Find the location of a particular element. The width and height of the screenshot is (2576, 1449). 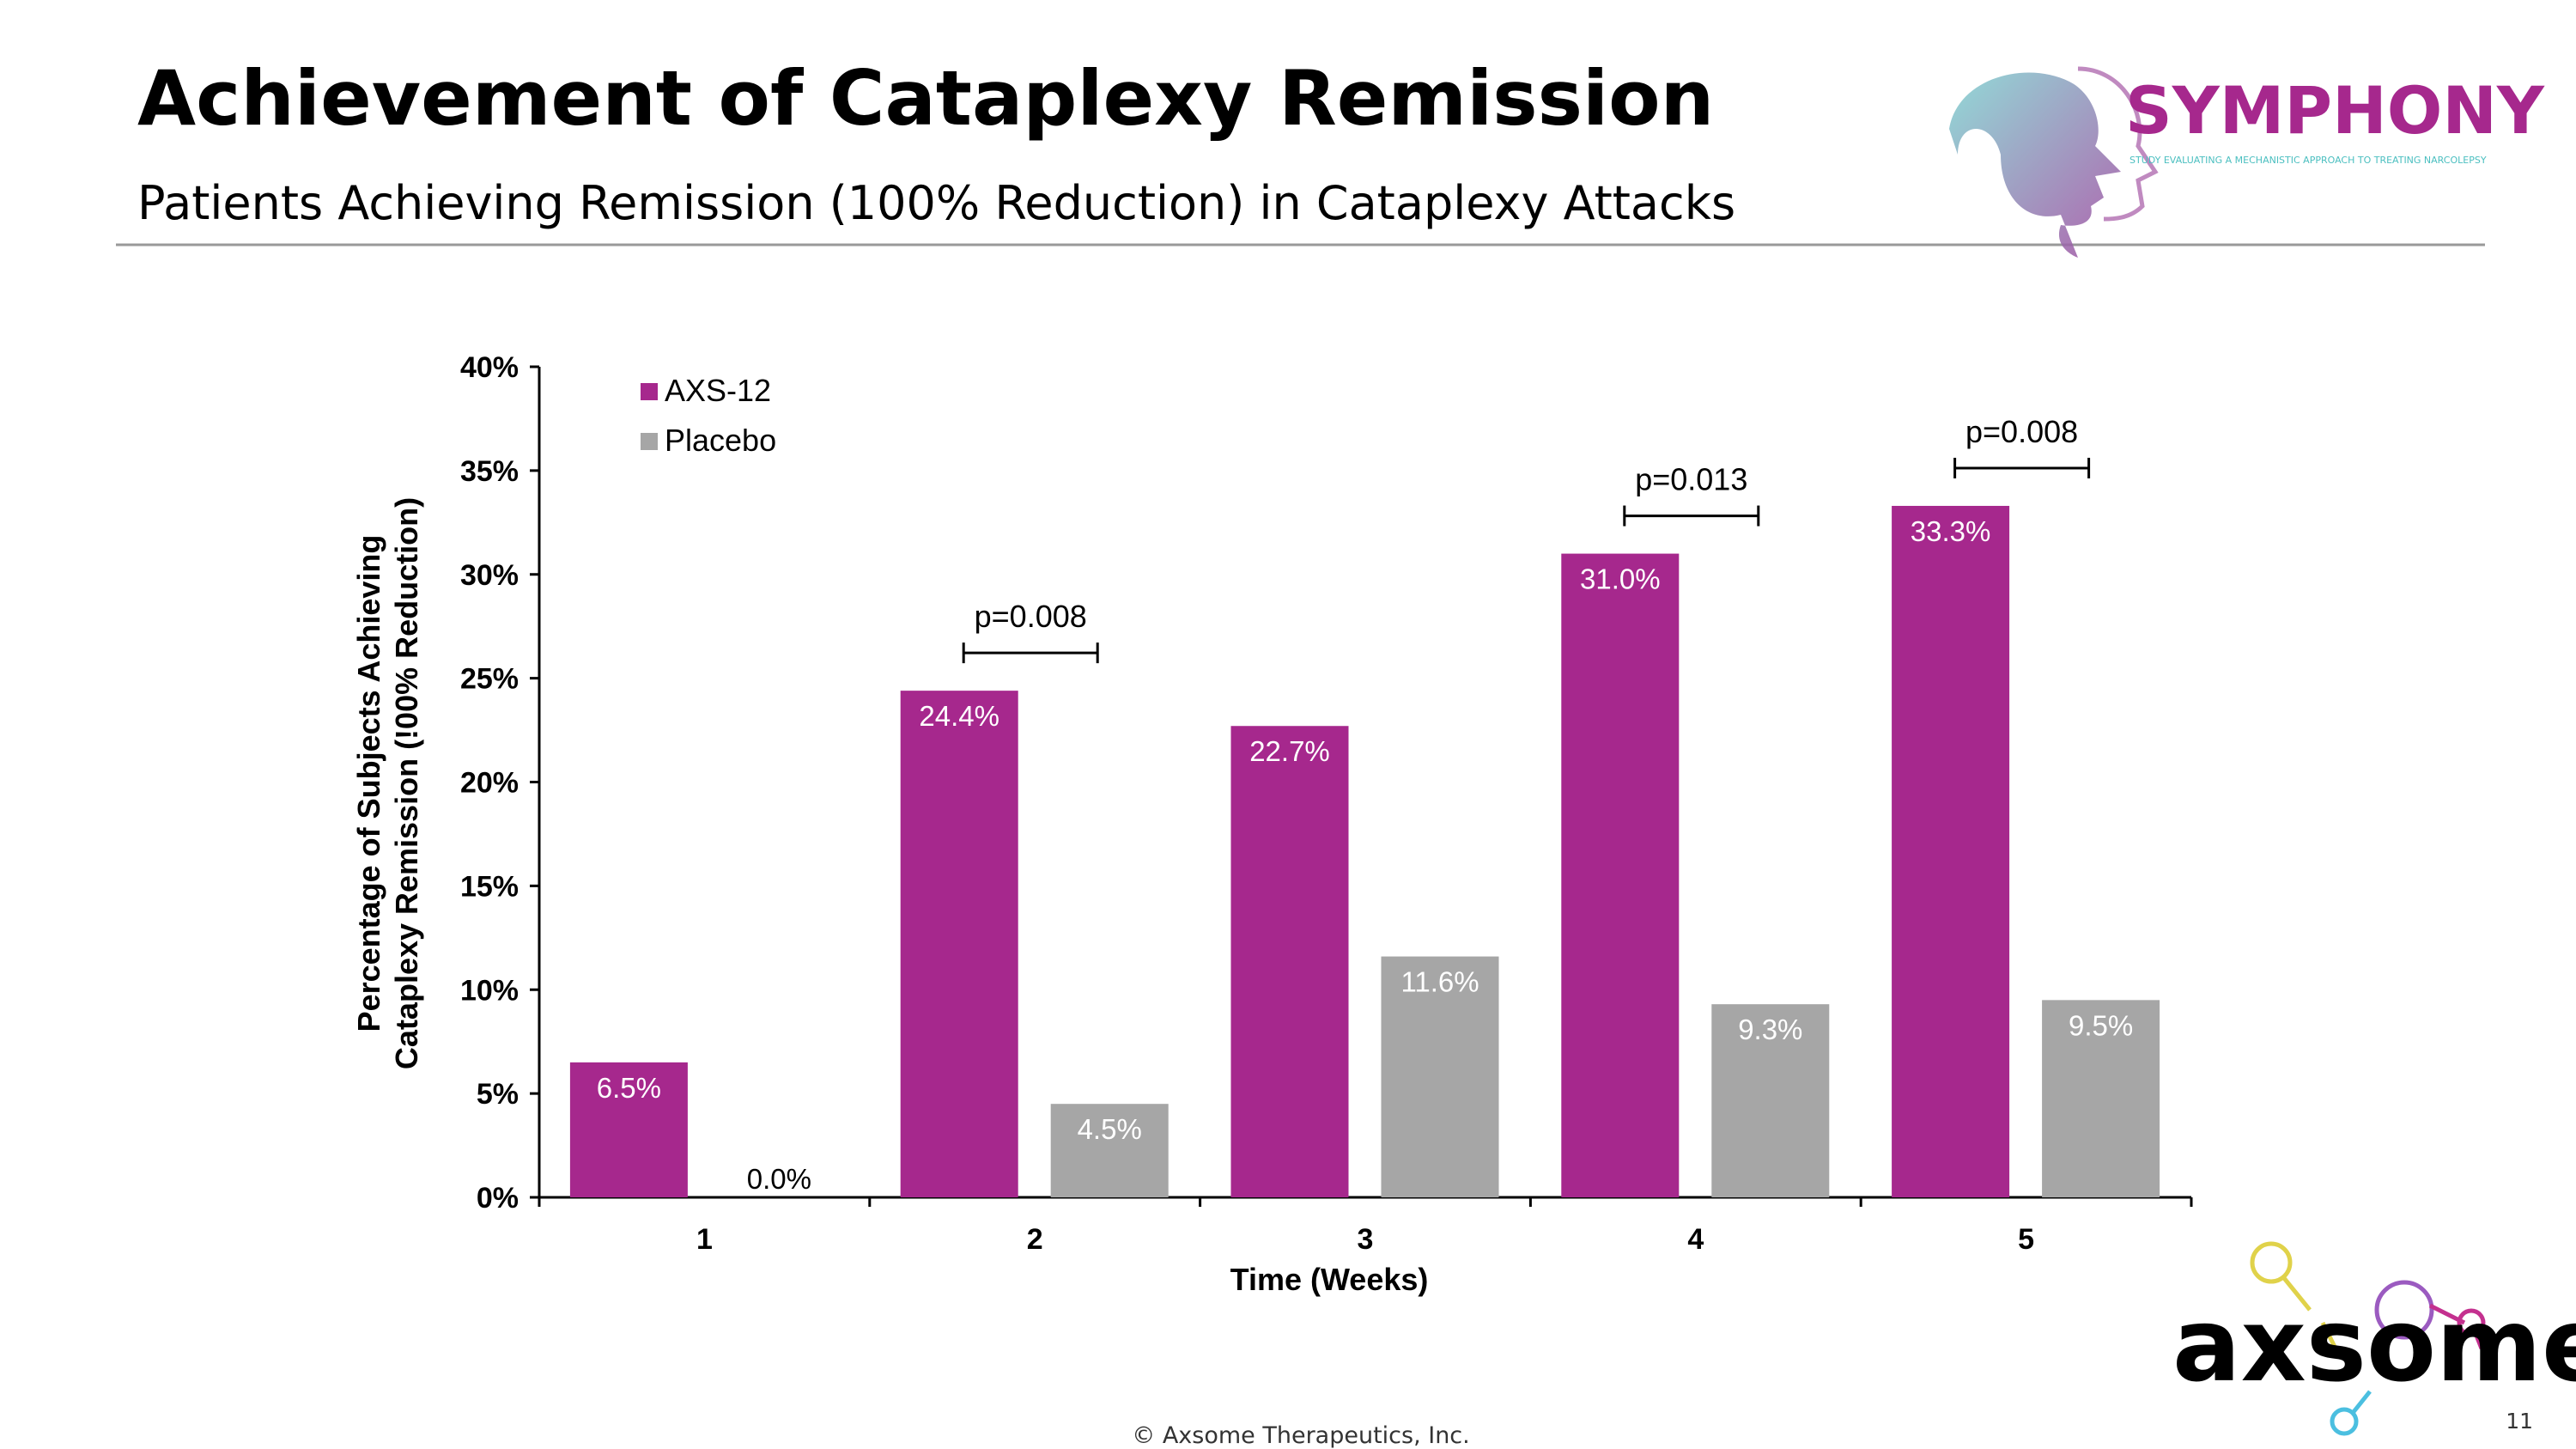

y-tick-label: 30% is located at coordinates (490, 575).